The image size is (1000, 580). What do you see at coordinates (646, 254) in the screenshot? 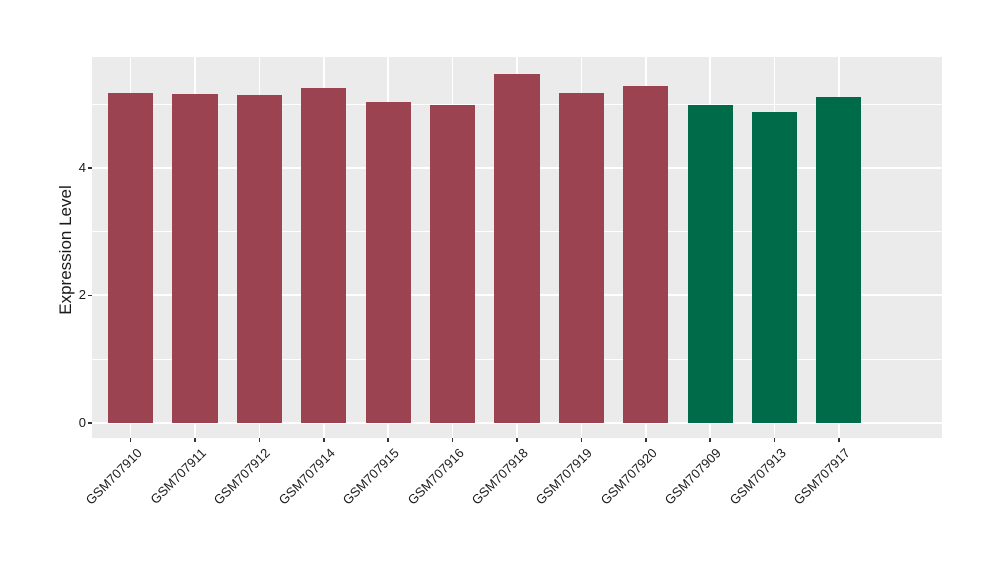
I see `bar-GSM707920` at bounding box center [646, 254].